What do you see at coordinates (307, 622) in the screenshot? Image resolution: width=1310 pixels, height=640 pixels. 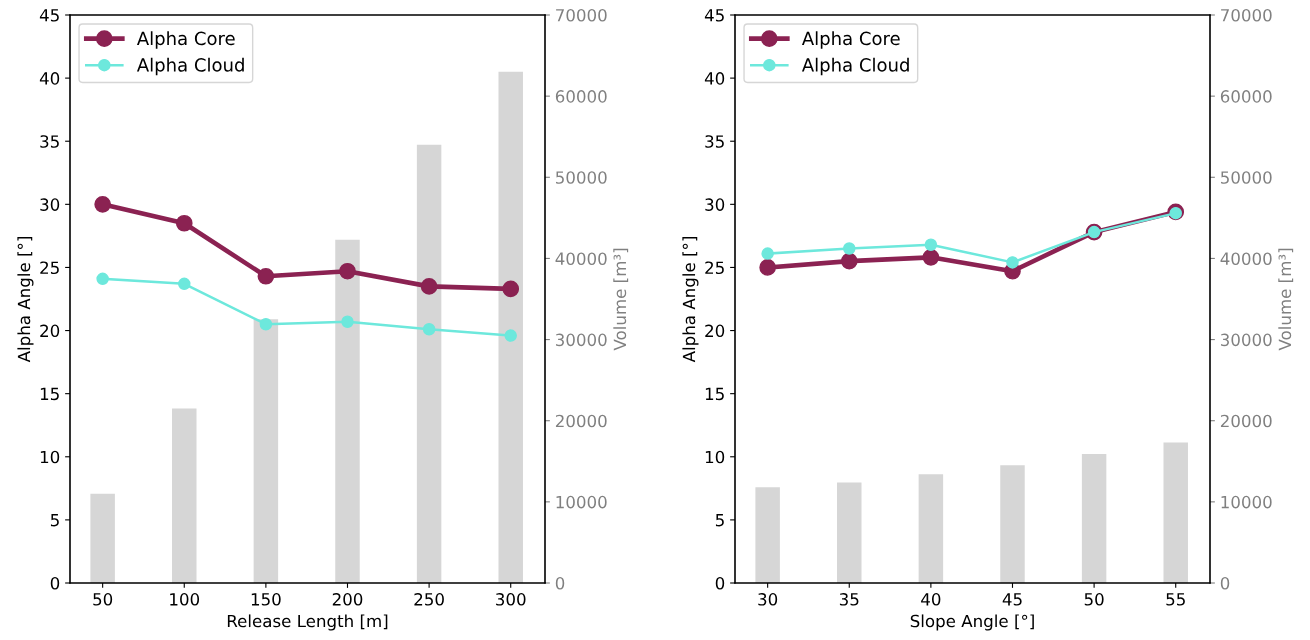 I see `x-axis-title: Release Length [m]` at bounding box center [307, 622].